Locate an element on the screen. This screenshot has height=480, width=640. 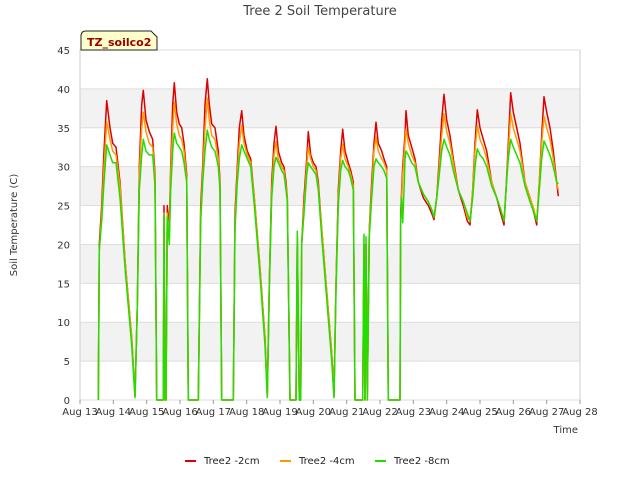
y-tick-label: 25 is located at coordinates (63, 207).